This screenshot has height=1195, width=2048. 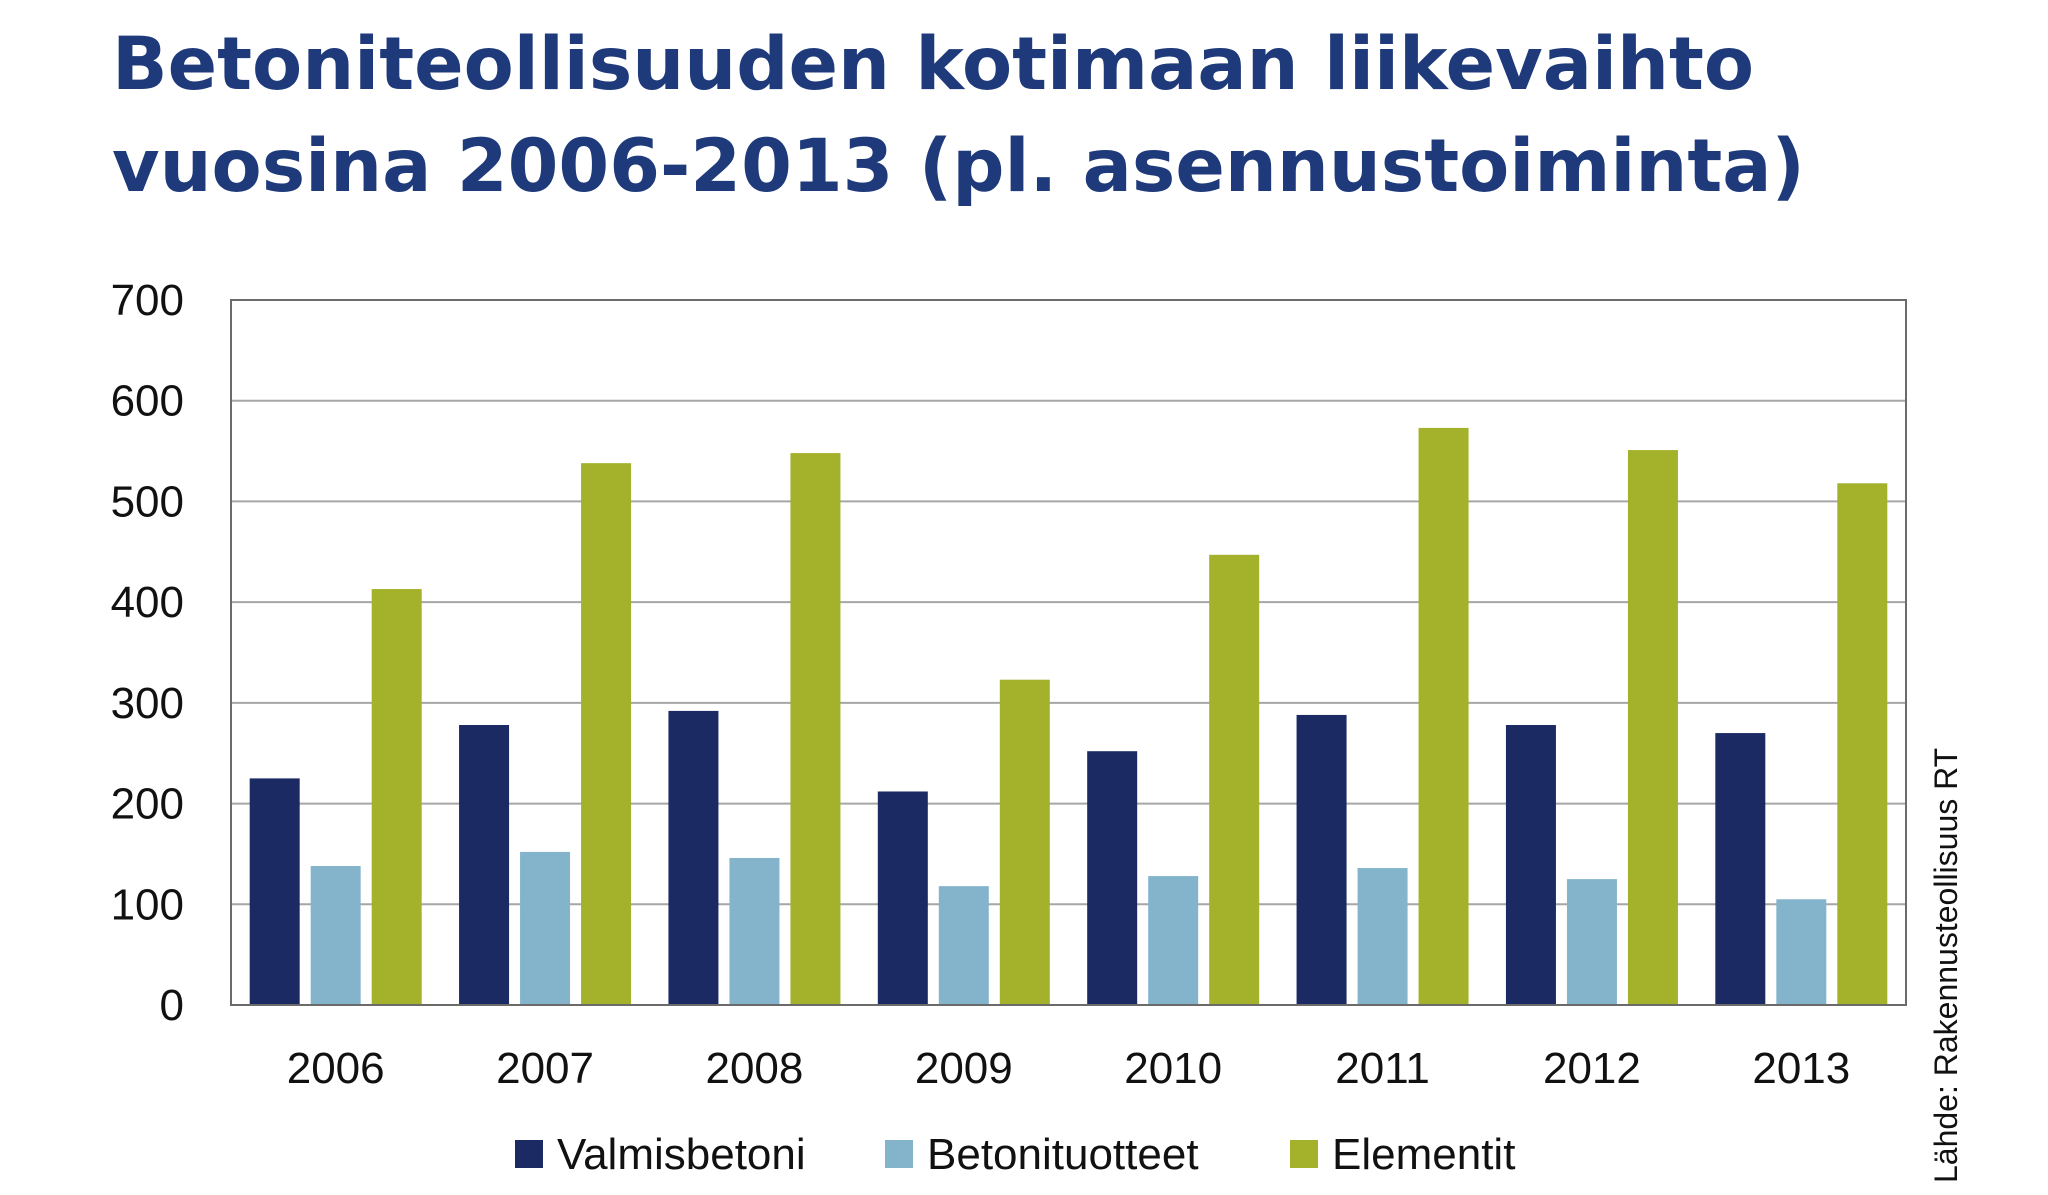 I want to click on bar-betonituotteet-2010, so click(x=1173, y=940).